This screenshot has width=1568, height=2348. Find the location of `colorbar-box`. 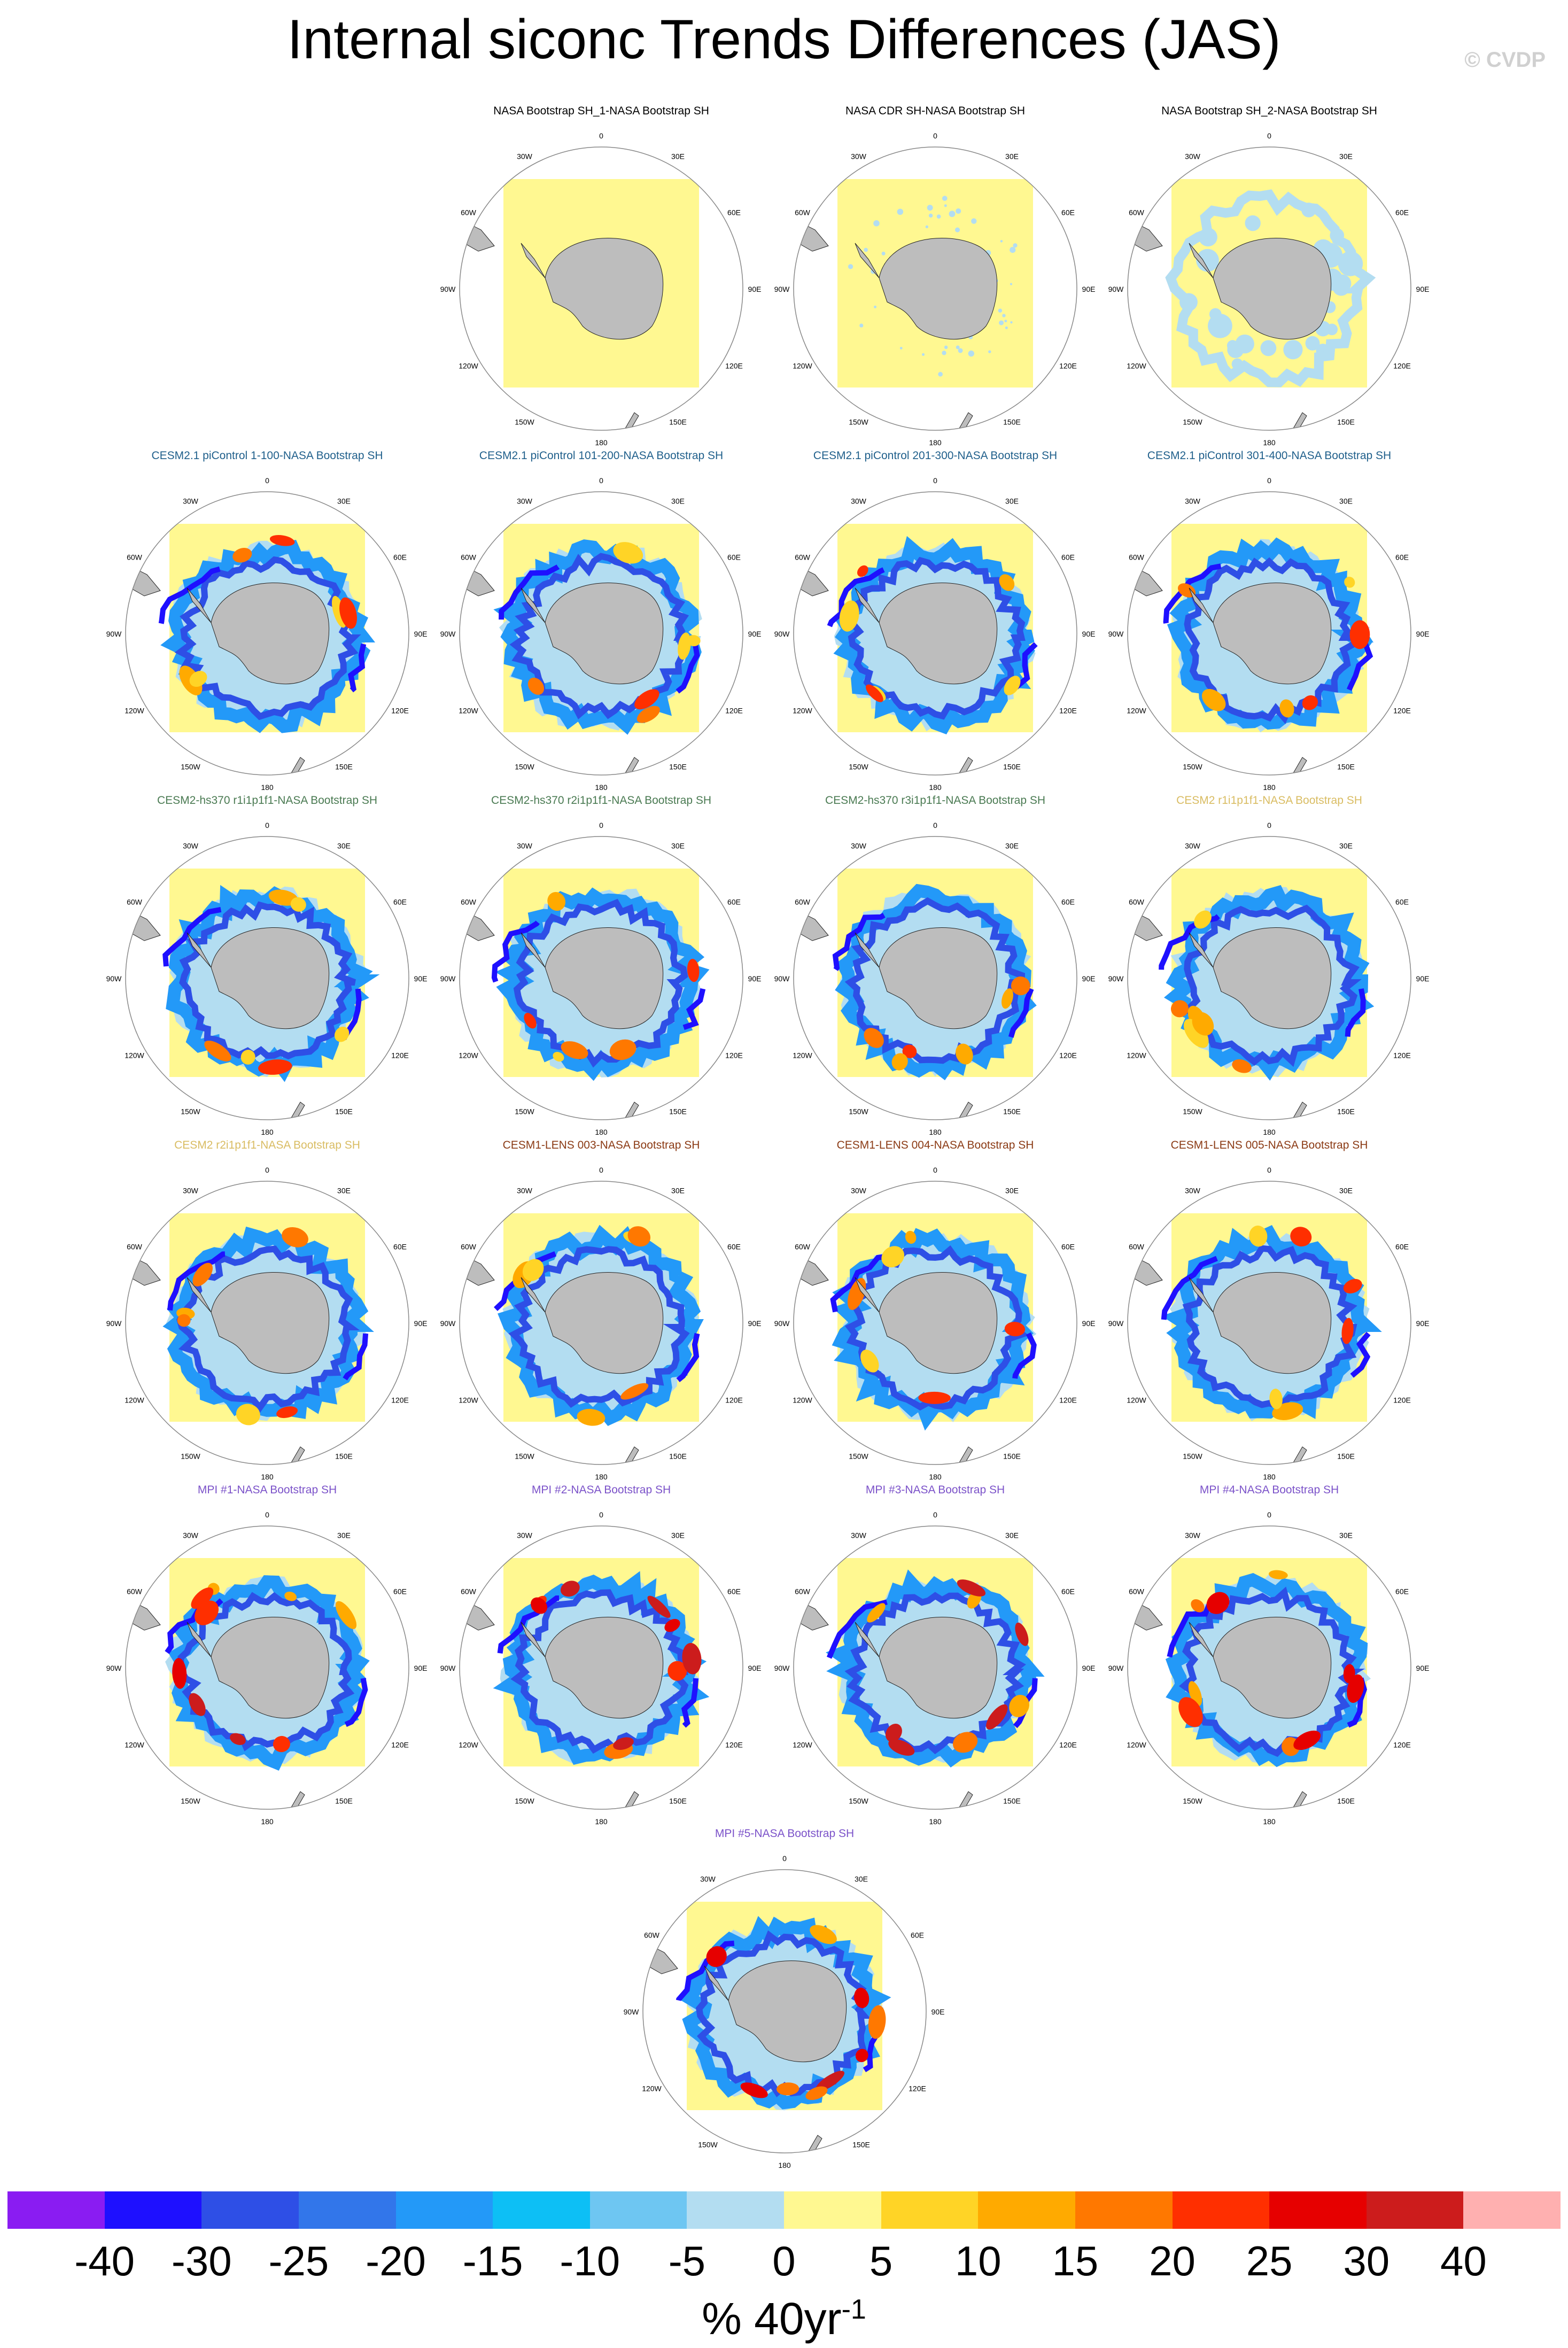

colorbar-box is located at coordinates (1318, 2210).